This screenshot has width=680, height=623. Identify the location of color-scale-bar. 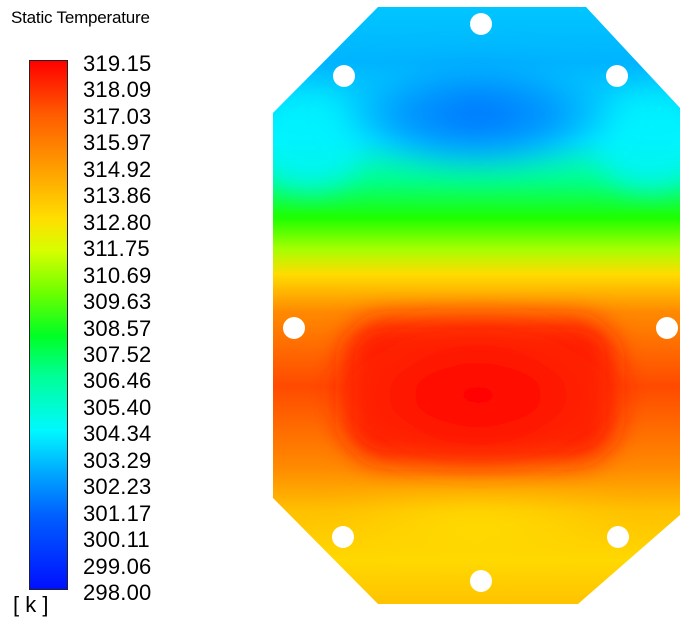
(48, 325).